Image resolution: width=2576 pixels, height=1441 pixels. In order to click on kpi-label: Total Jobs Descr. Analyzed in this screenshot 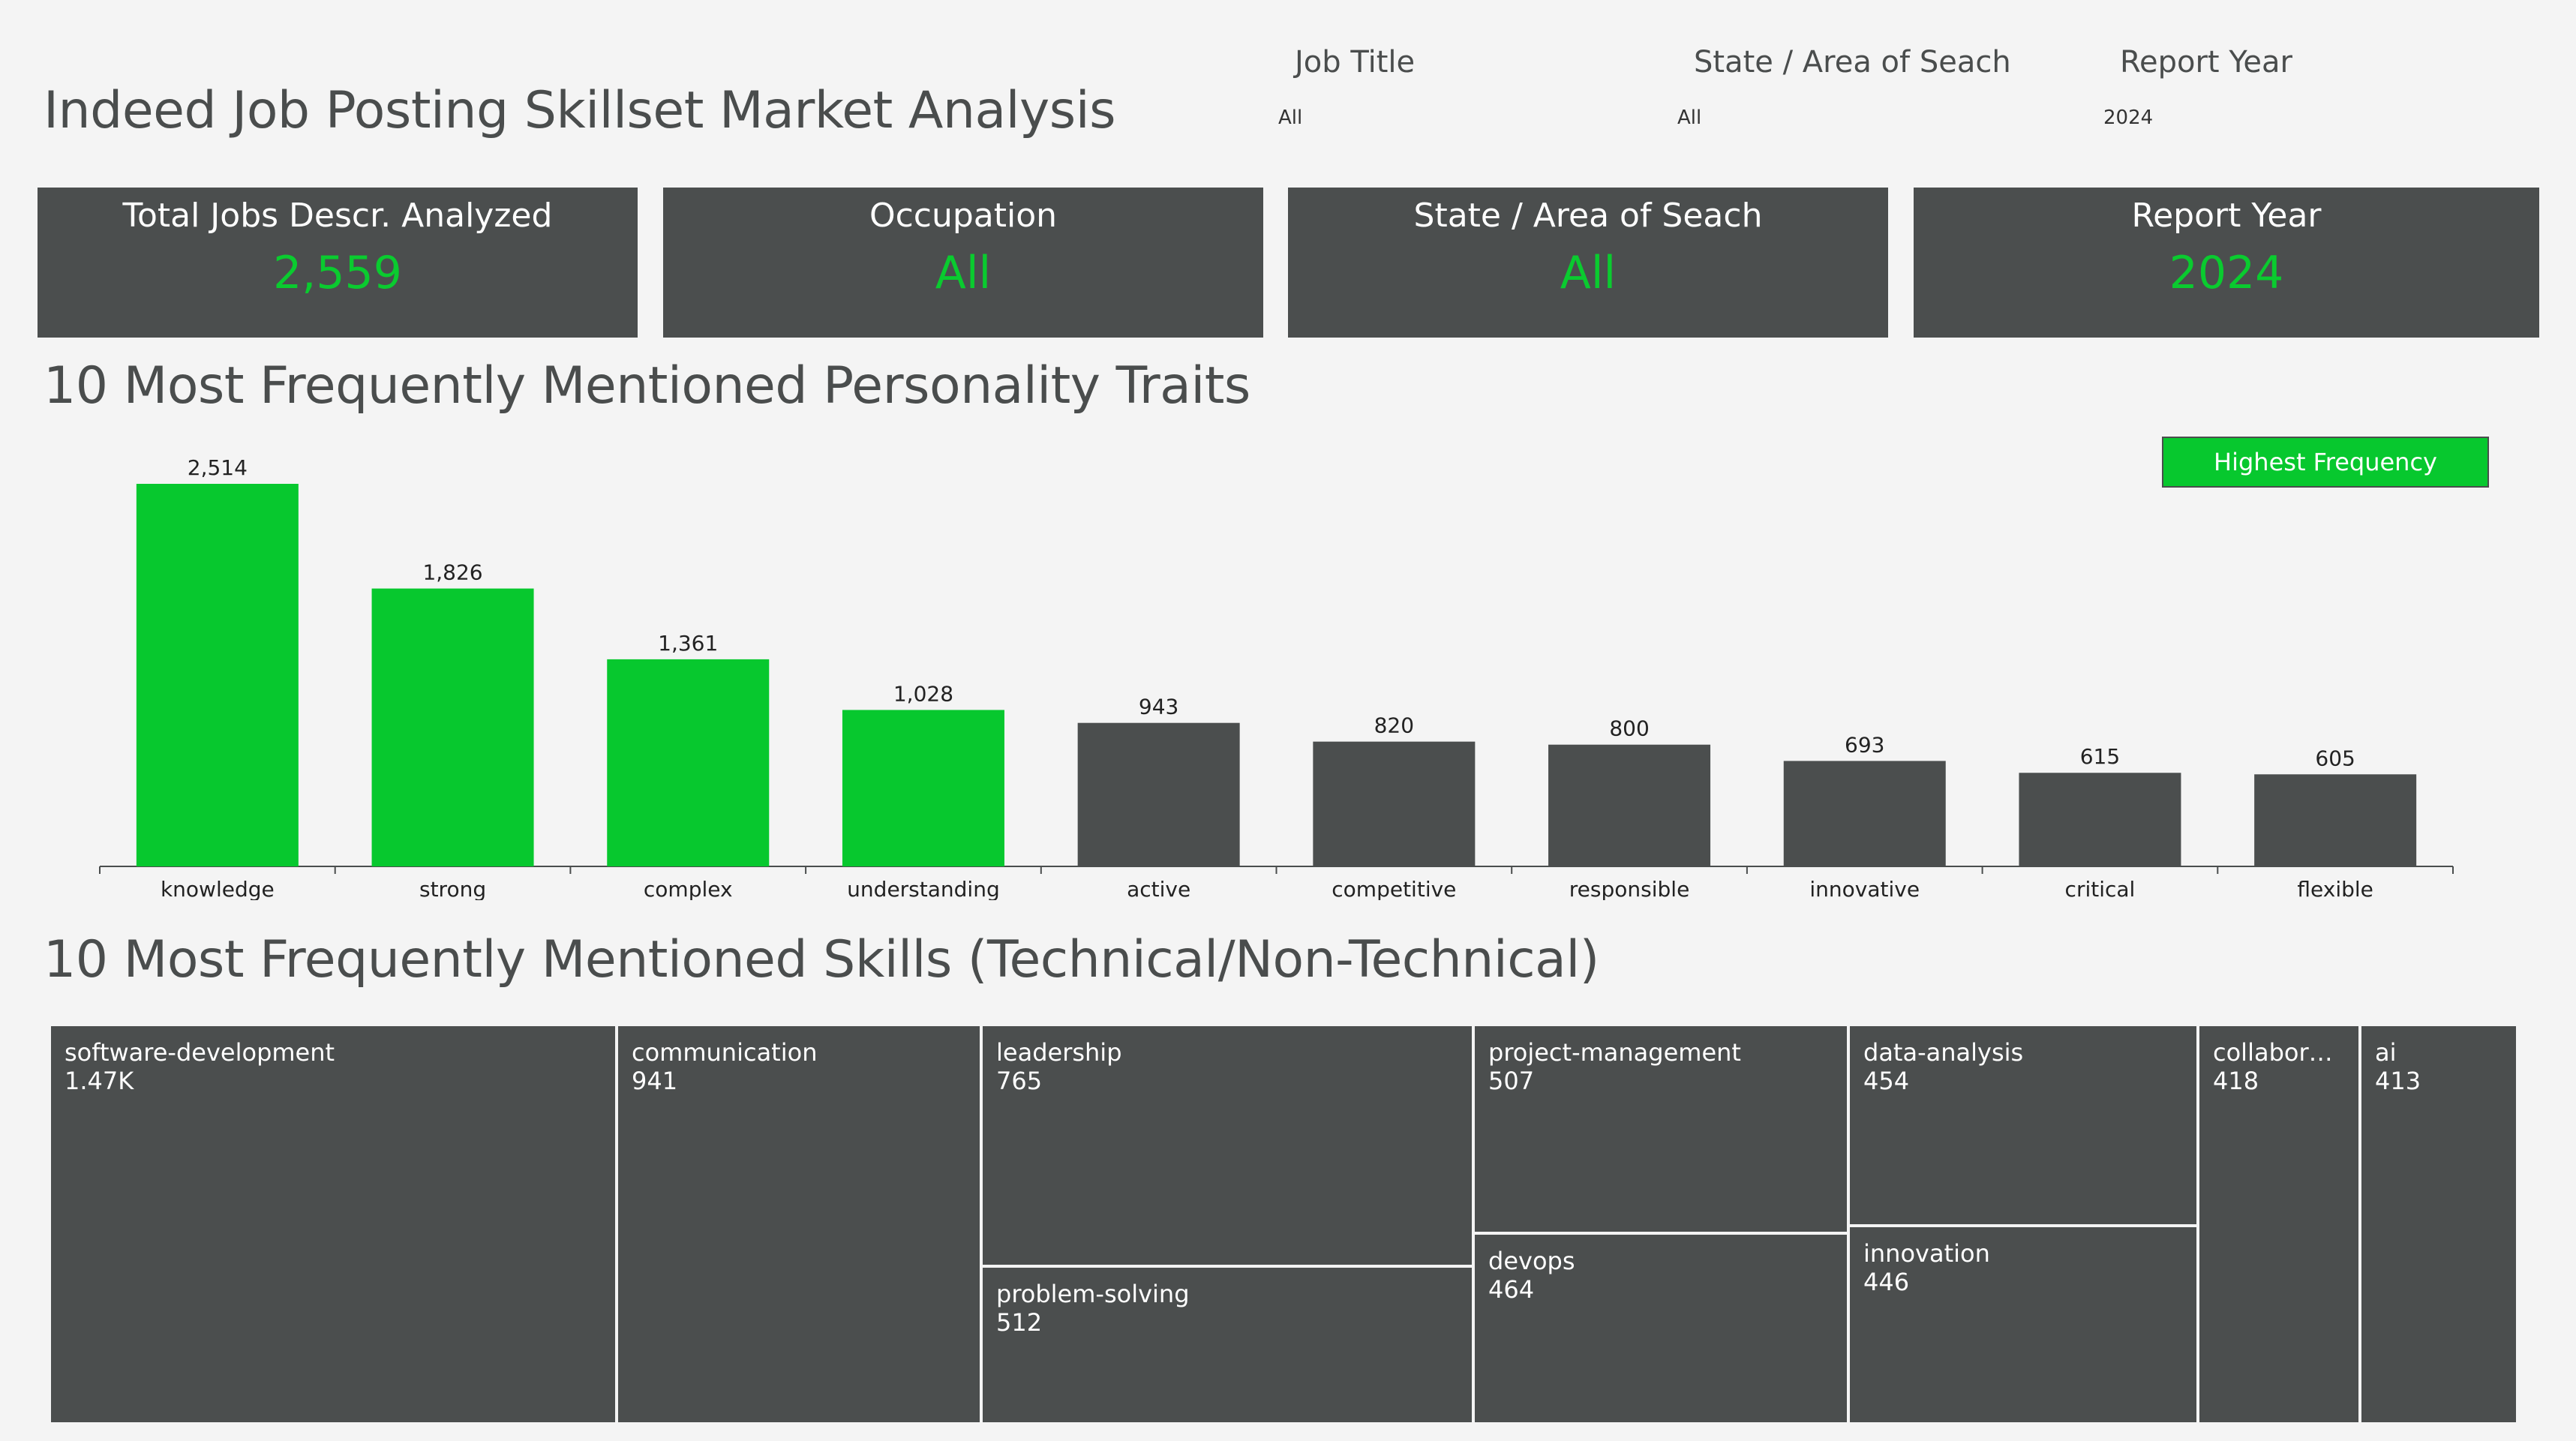, I will do `click(337, 216)`.